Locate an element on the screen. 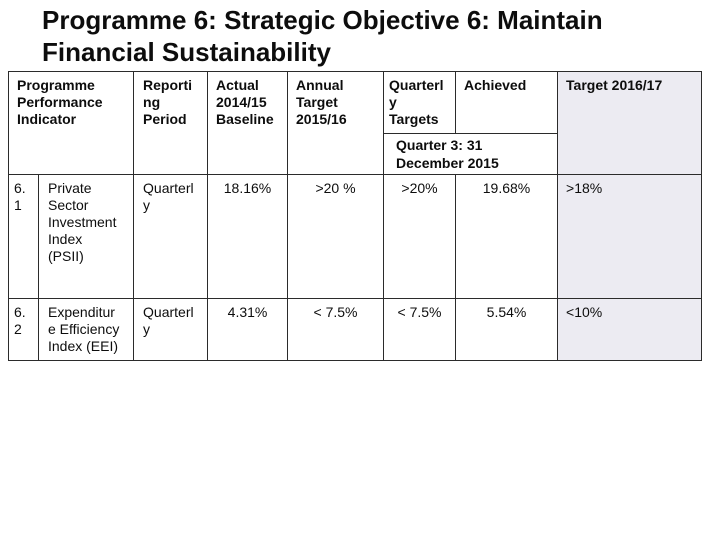  cell-indicator-number: 6.2 is located at coordinates (23, 329).